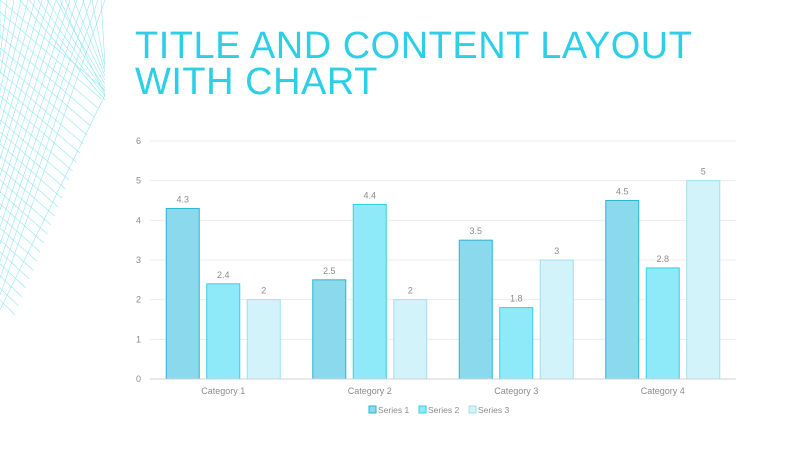 The height and width of the screenshot is (450, 799). Describe the element at coordinates (182, 199) in the screenshot. I see `data-label: 4.3` at that location.